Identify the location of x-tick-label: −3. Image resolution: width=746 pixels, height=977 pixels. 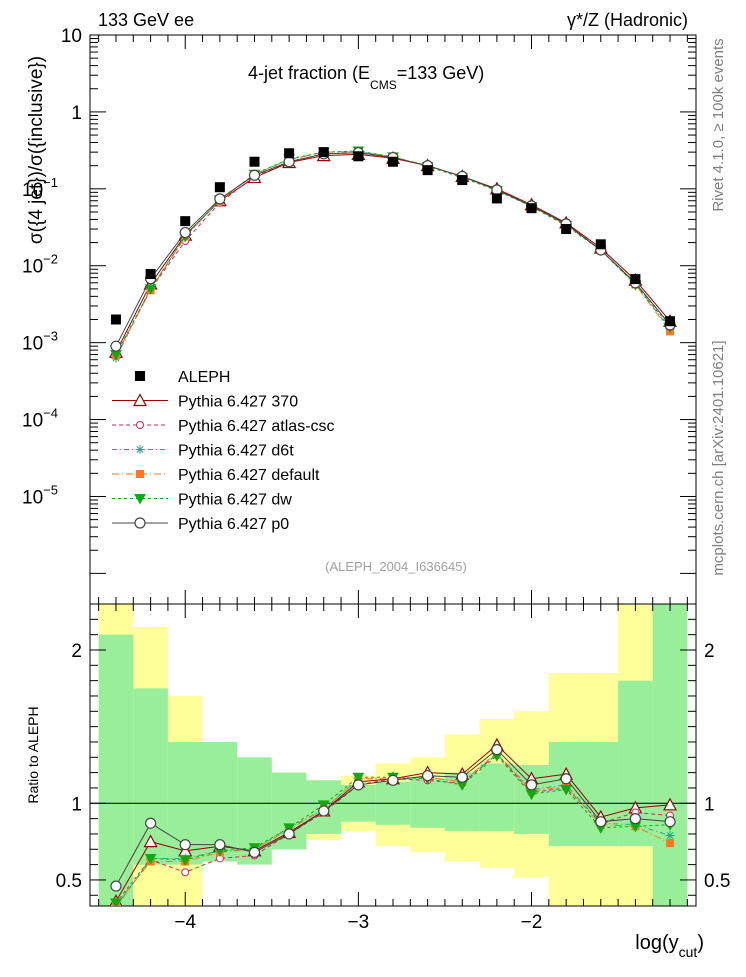
(359, 922).